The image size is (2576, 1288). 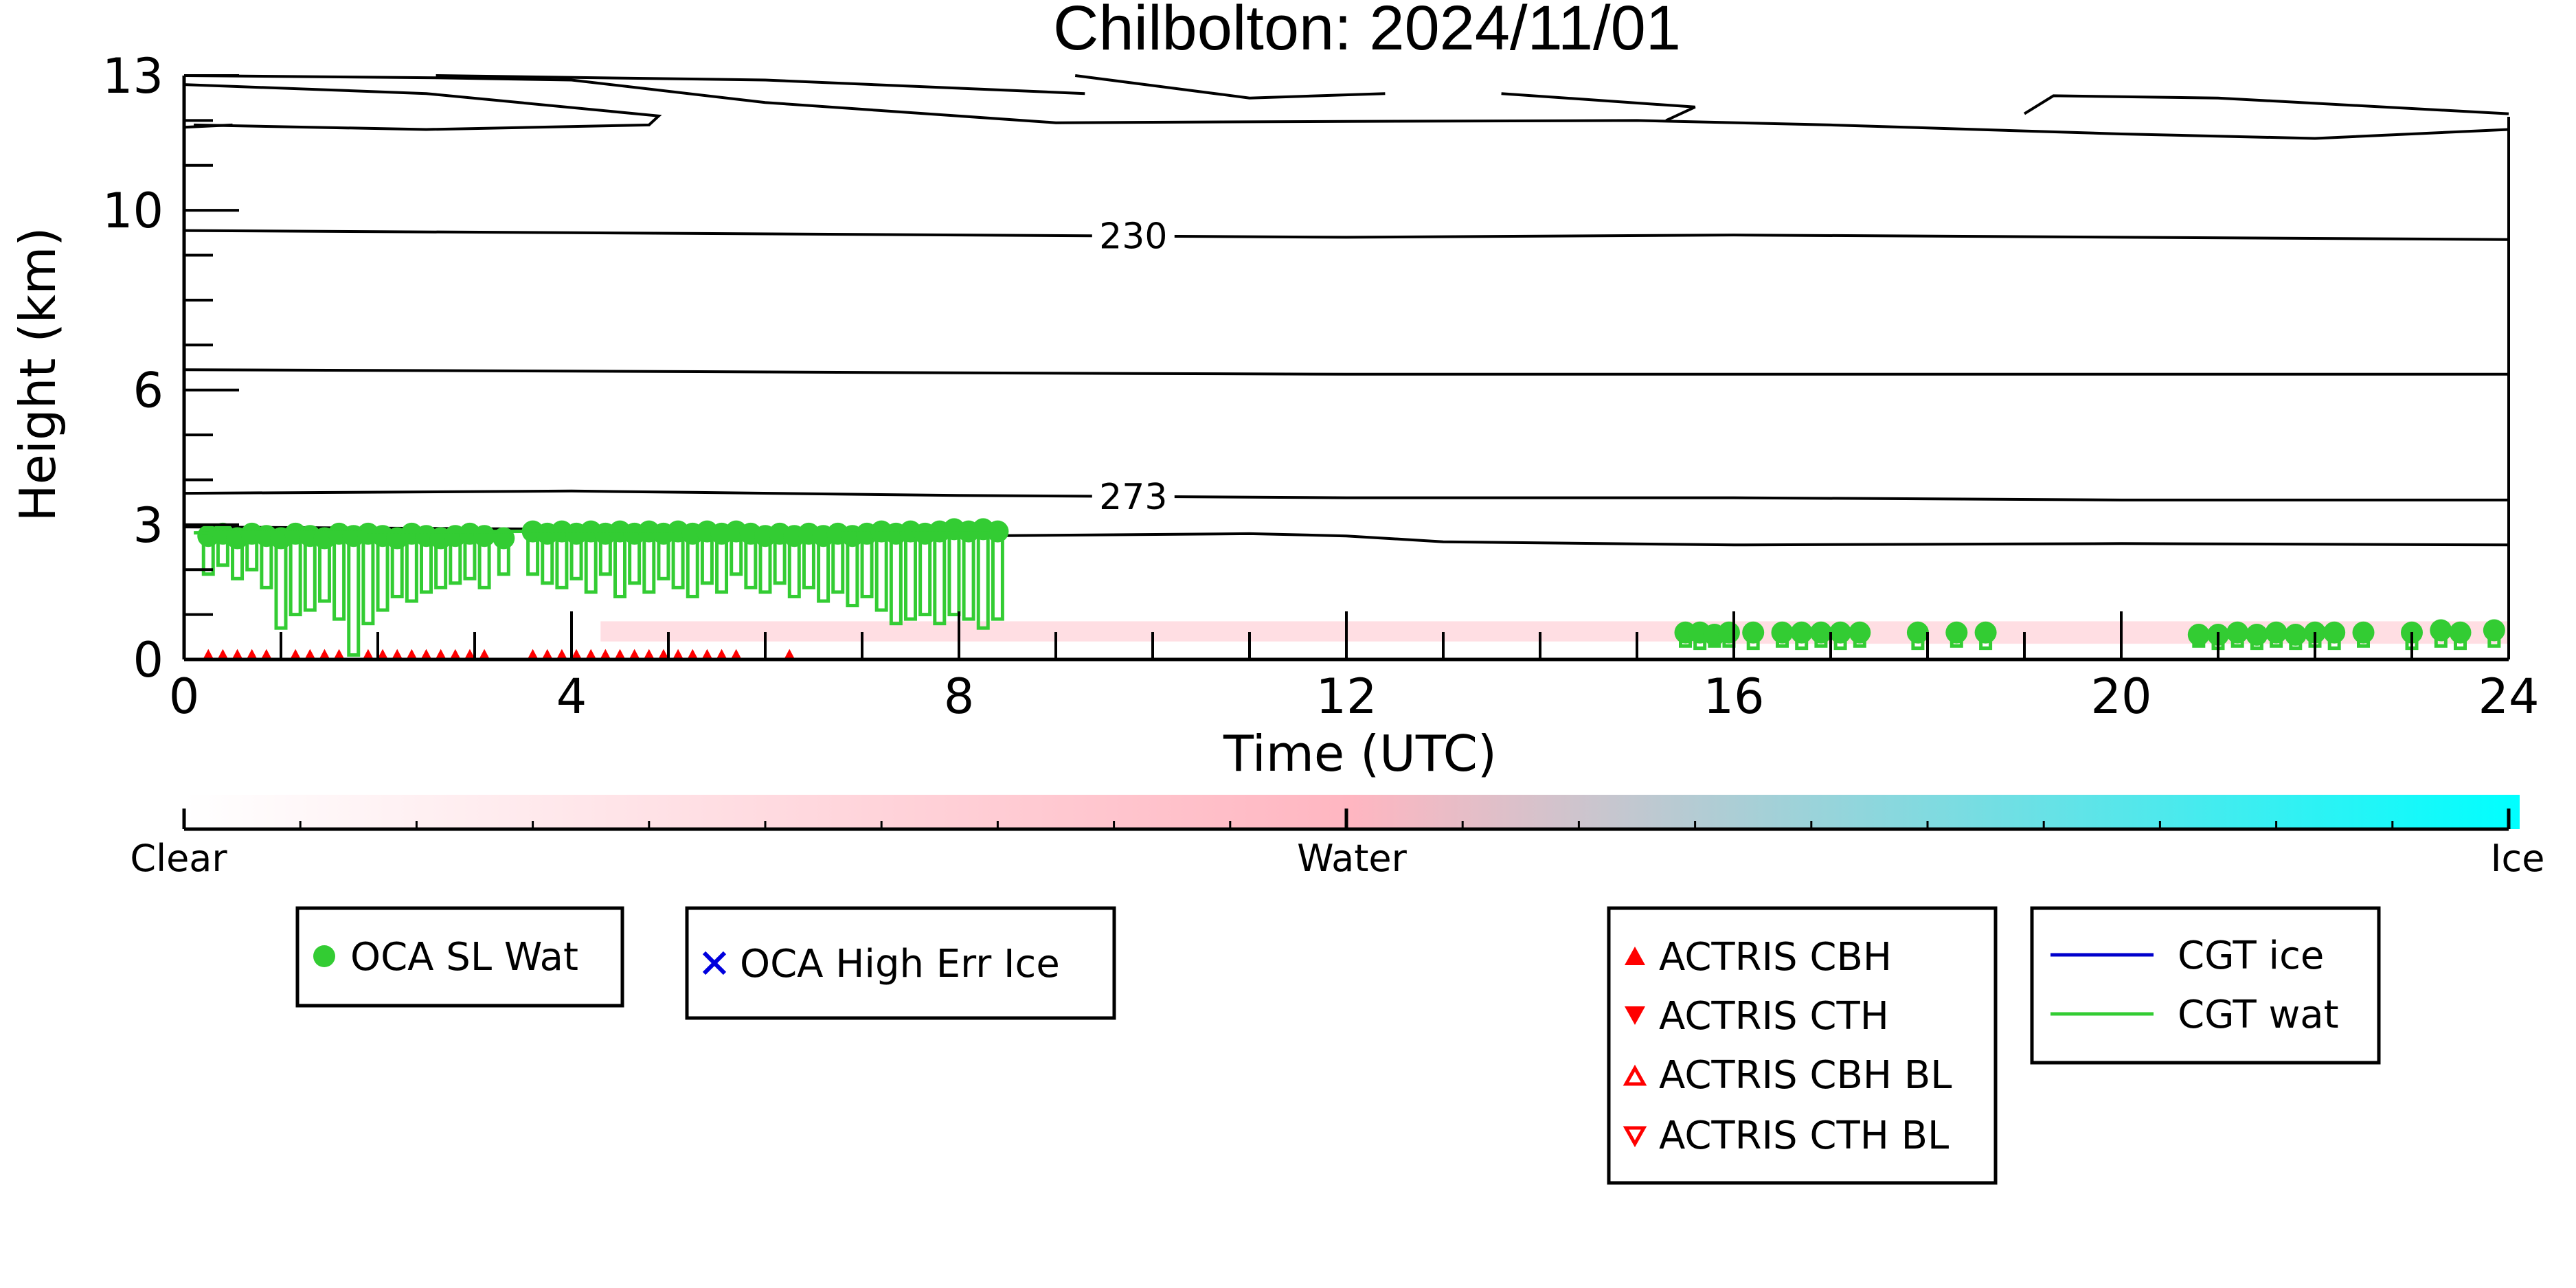 I want to click on chart-title: Chilbolton: 2024/11/01, so click(x=1367, y=31).